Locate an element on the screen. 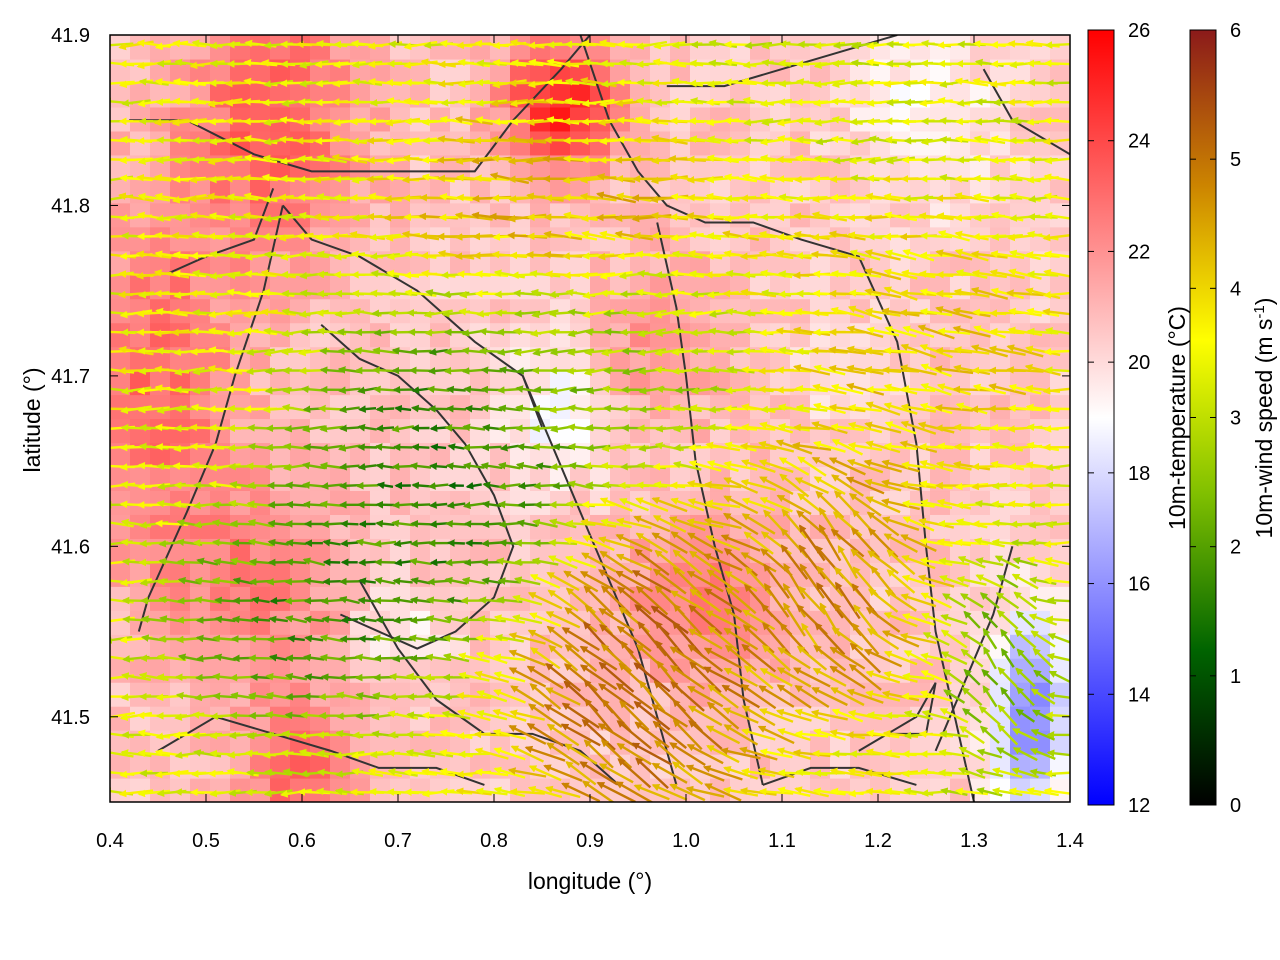 This screenshot has height=960, width=1280. temperature-tick-label: 24 is located at coordinates (1139, 142).